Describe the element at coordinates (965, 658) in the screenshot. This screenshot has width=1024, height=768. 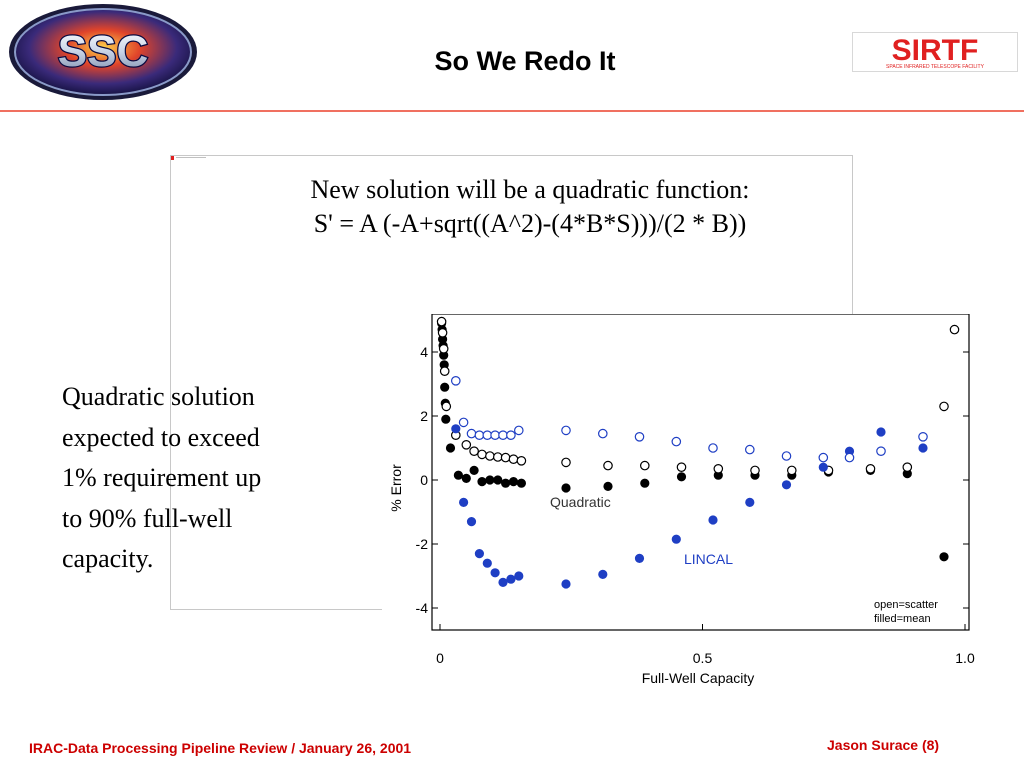
I see `x-tick-label: 1.0` at that location.